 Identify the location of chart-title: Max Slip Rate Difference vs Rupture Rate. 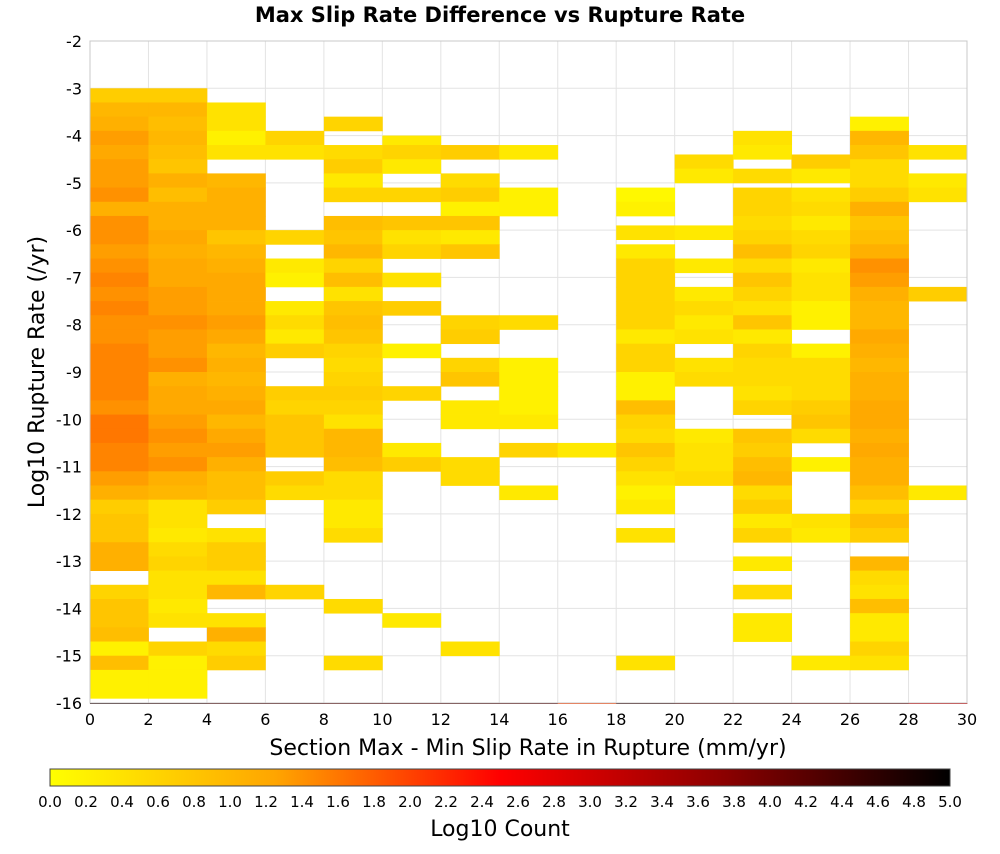
(500, 15).